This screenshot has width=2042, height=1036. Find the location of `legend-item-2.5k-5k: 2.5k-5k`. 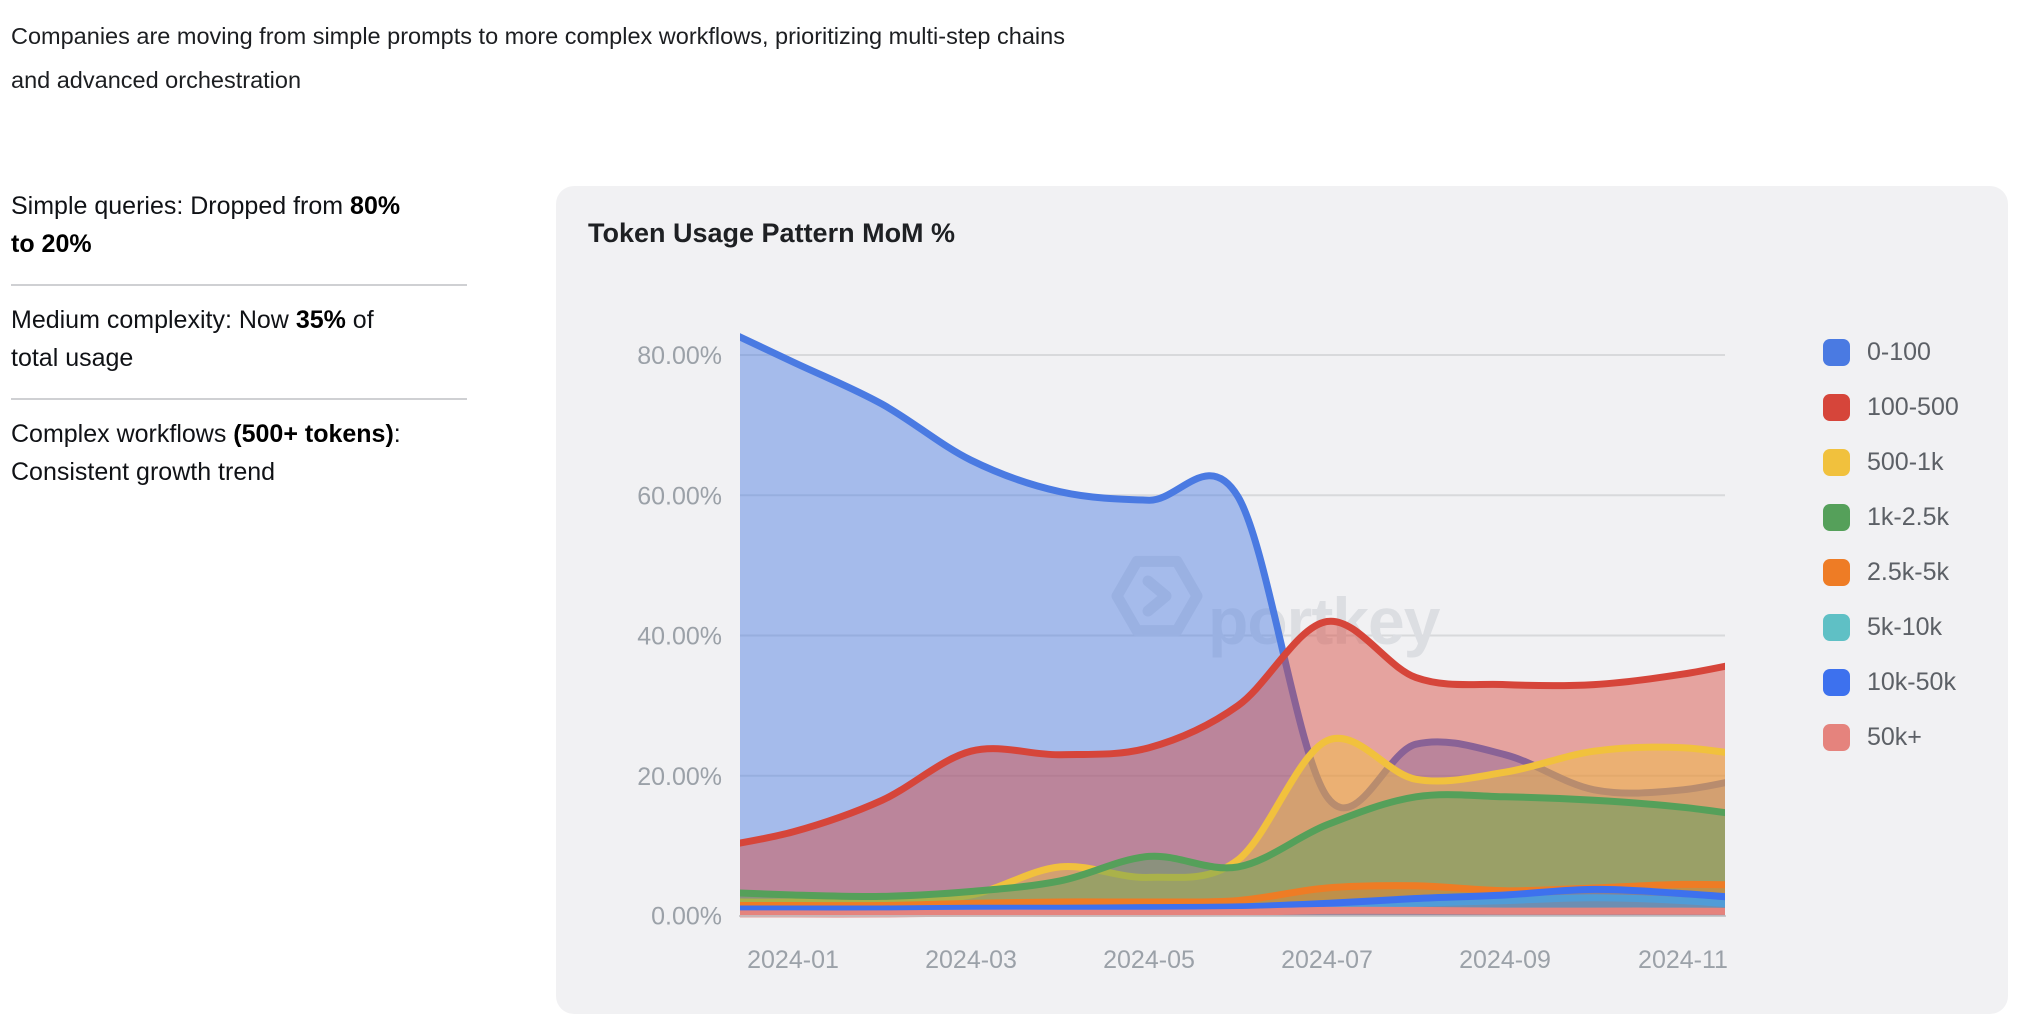

legend-item-2.5k-5k: 2.5k-5k is located at coordinates (1891, 572).